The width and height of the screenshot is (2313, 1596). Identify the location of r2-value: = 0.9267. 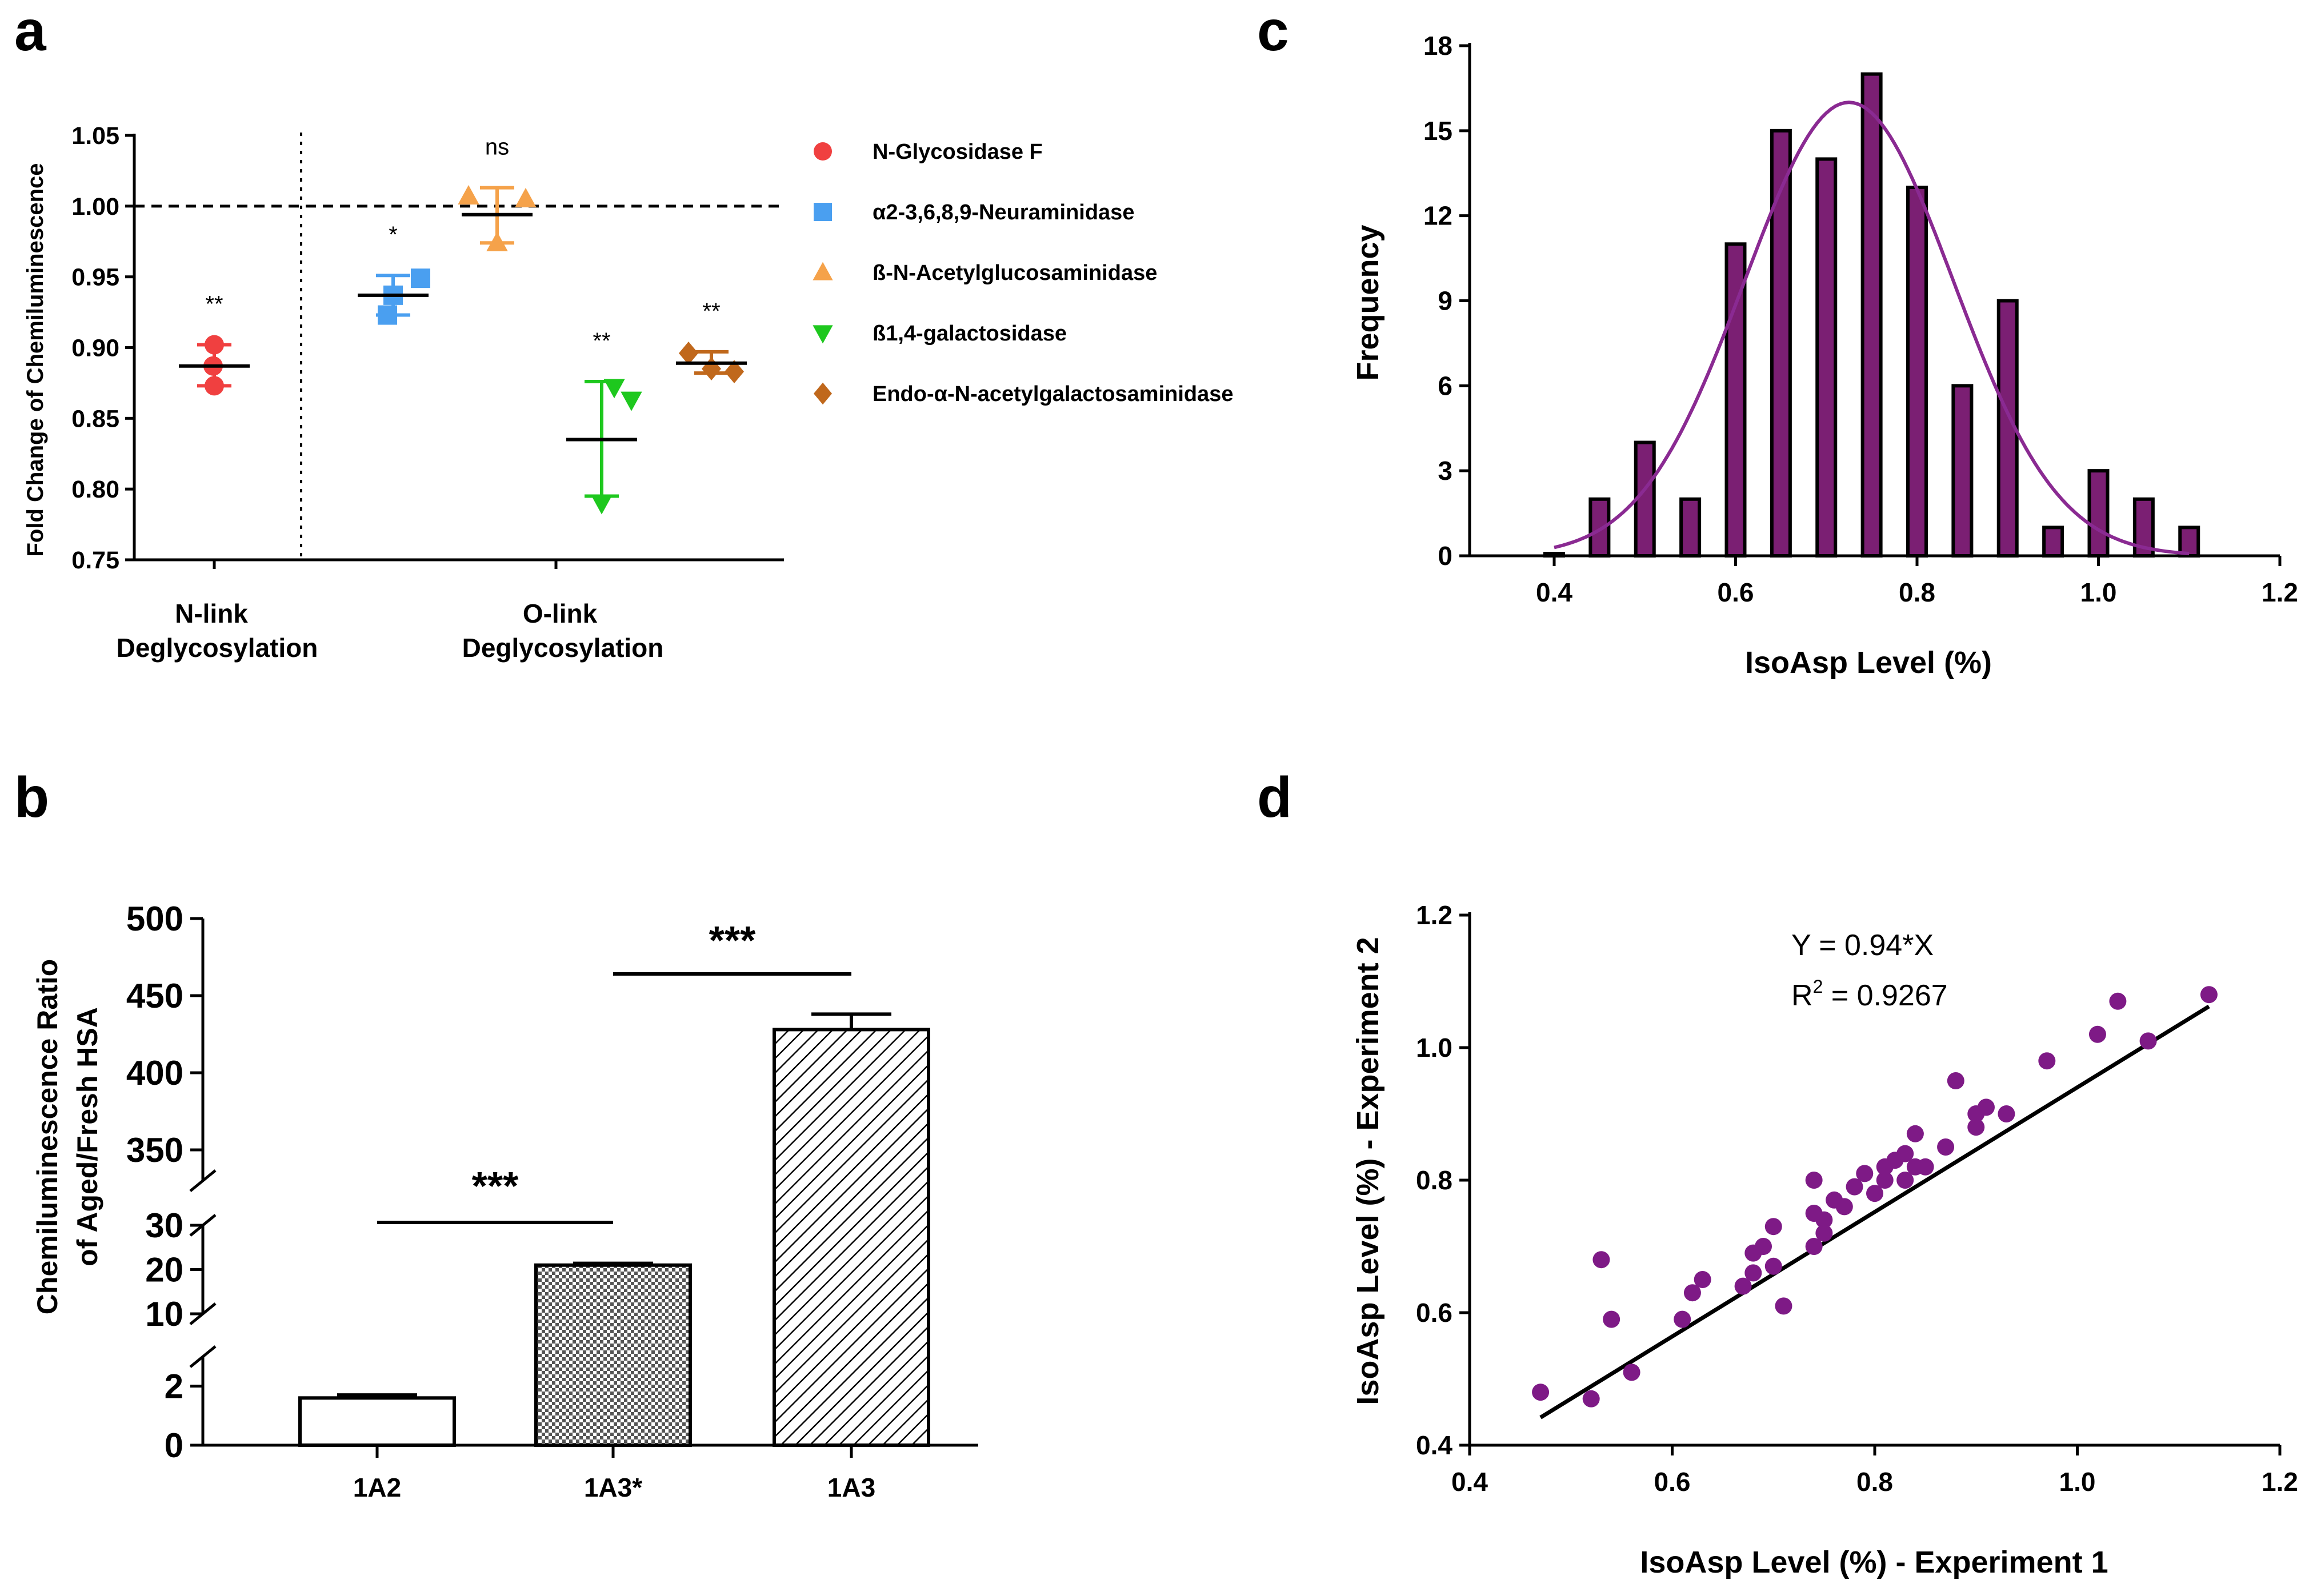
(1885, 995).